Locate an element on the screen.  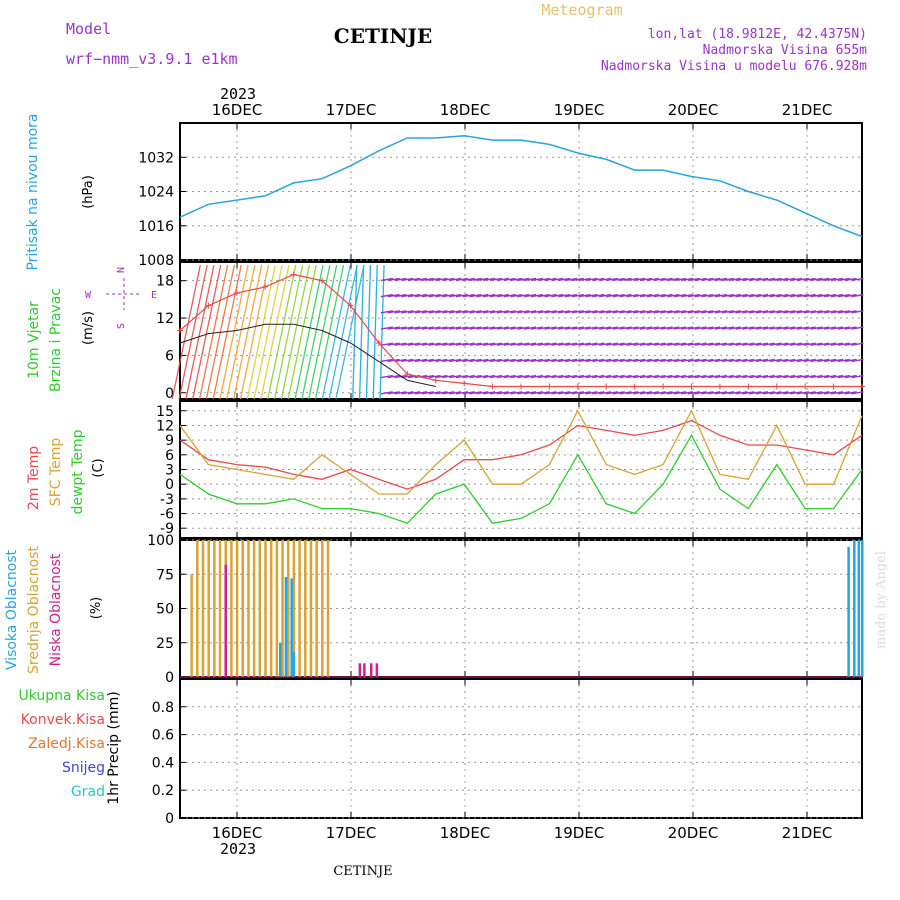
precip-ytick-label: 0 is located at coordinates (169, 819).